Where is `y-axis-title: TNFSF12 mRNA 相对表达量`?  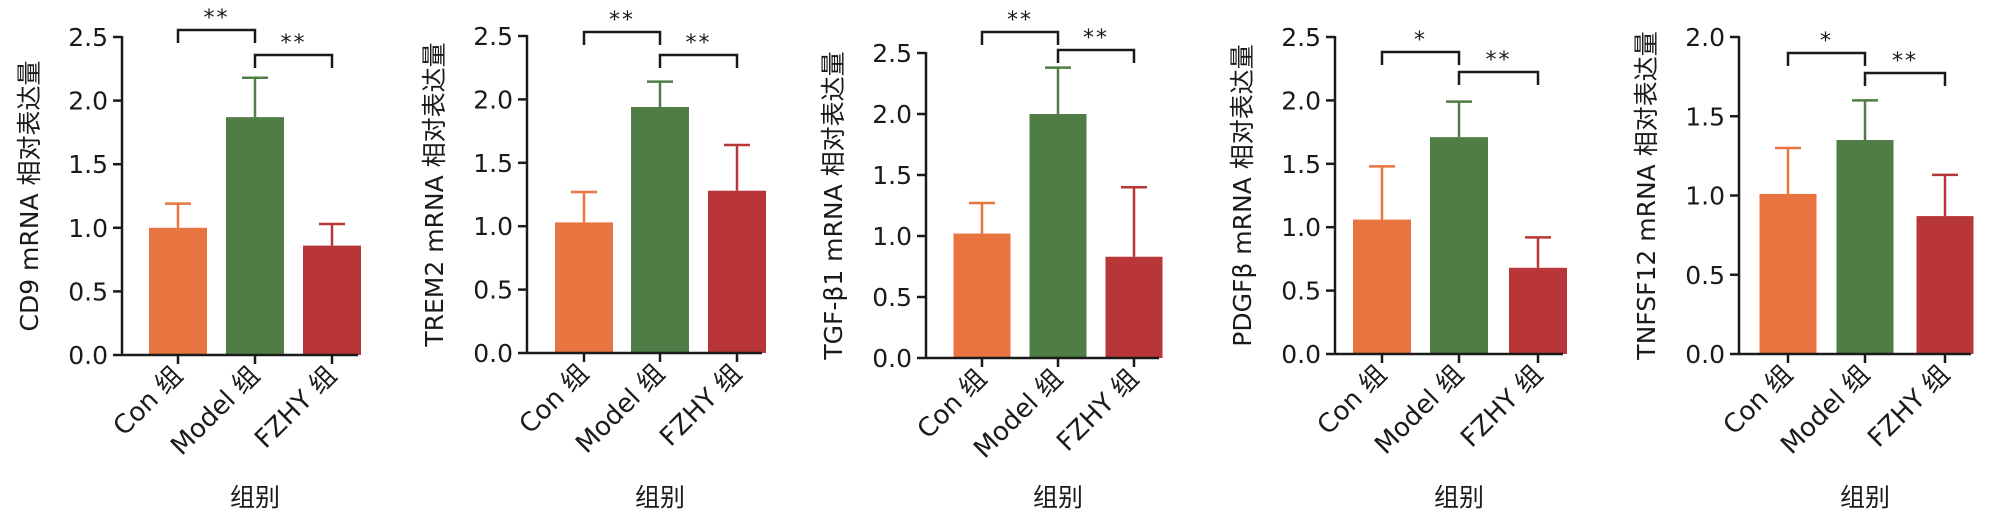
y-axis-title: TNFSF12 mRNA 相对表达量 is located at coordinates (1646, 195).